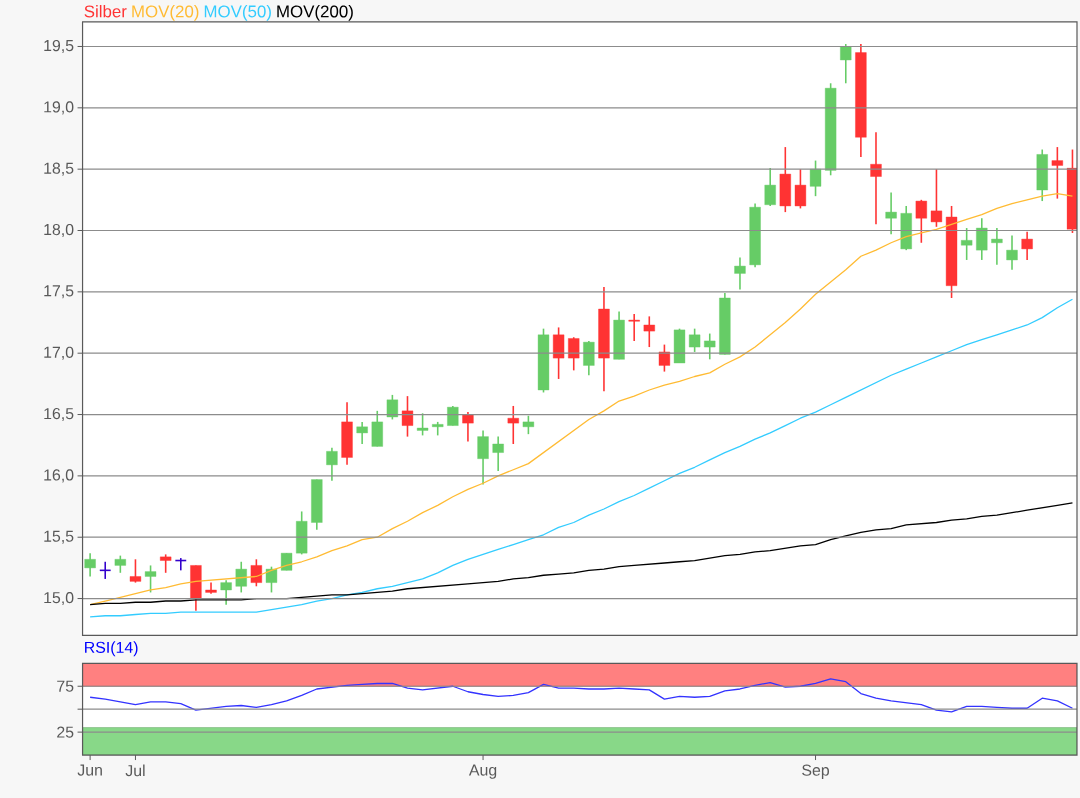 The image size is (1080, 798). What do you see at coordinates (105, 11) in the screenshot?
I see `text: Silber` at bounding box center [105, 11].